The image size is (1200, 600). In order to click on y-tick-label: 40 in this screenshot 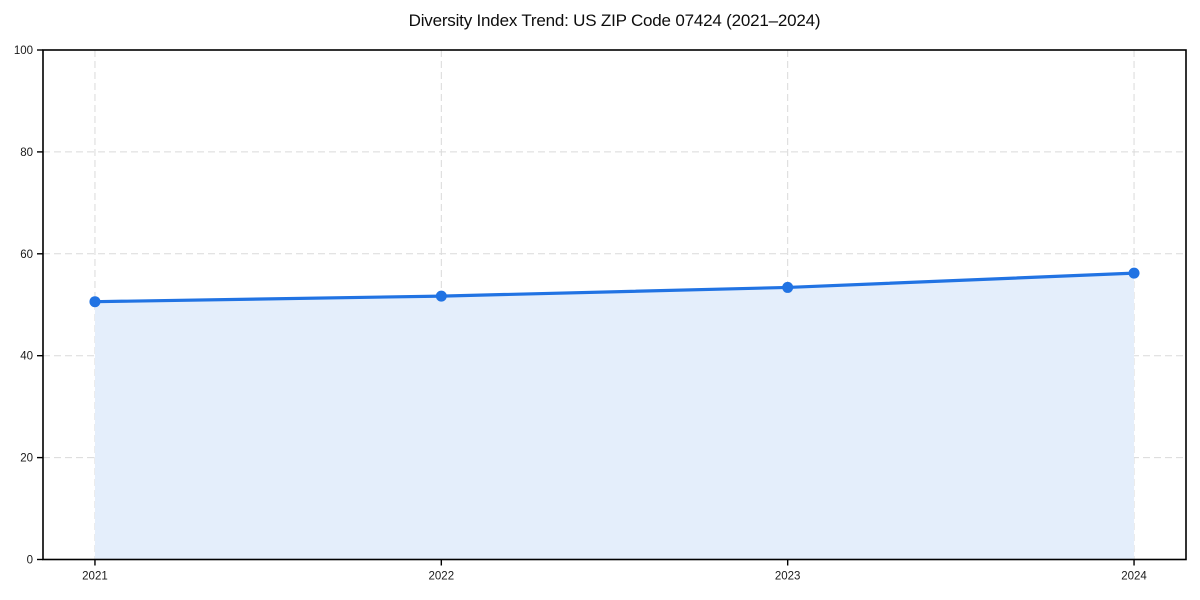, I will do `click(26, 357)`.